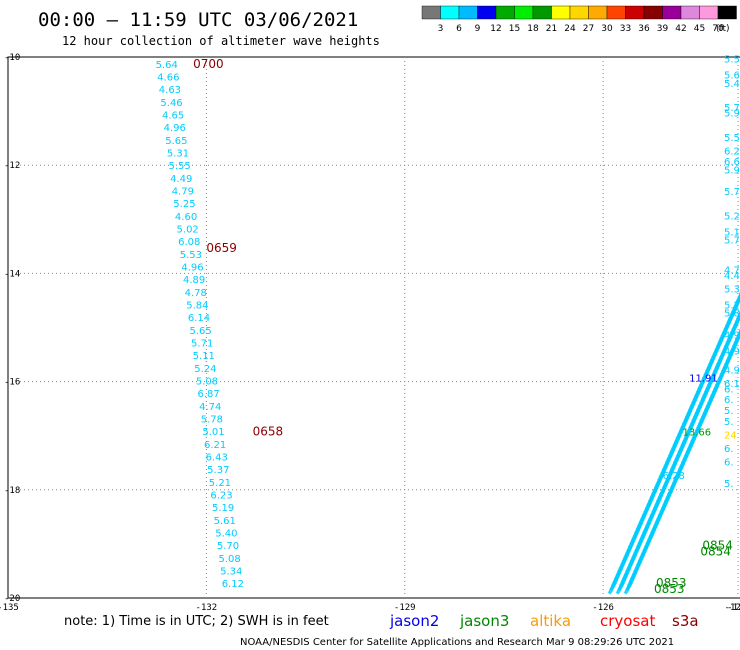  I want to click on edge-value: 5.41, so click(732, 84).